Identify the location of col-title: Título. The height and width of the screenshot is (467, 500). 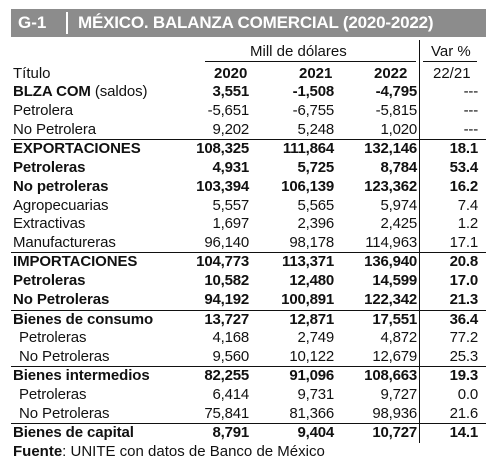
(32, 73).